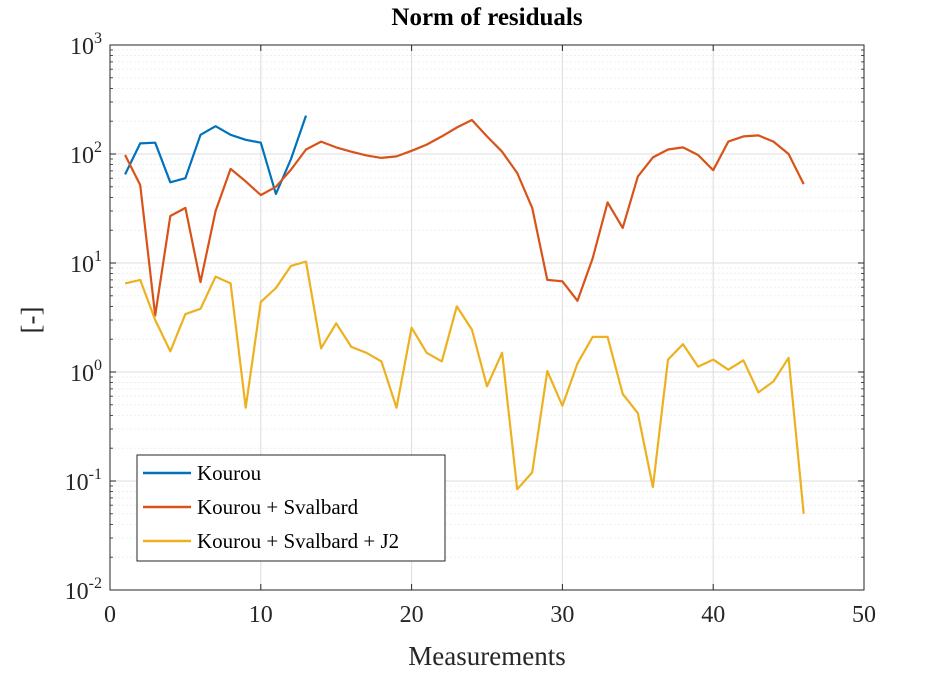  I want to click on chart-title: Norm of residuals, so click(486, 17).